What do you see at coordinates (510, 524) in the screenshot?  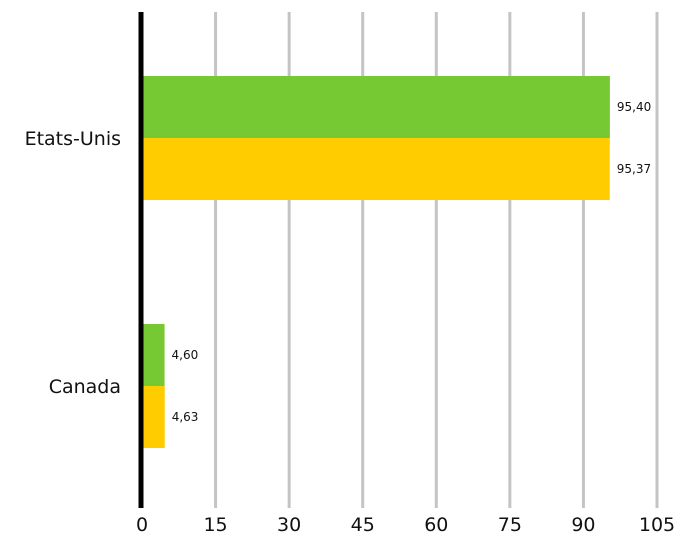 I see `x-tick-label-75: 75` at bounding box center [510, 524].